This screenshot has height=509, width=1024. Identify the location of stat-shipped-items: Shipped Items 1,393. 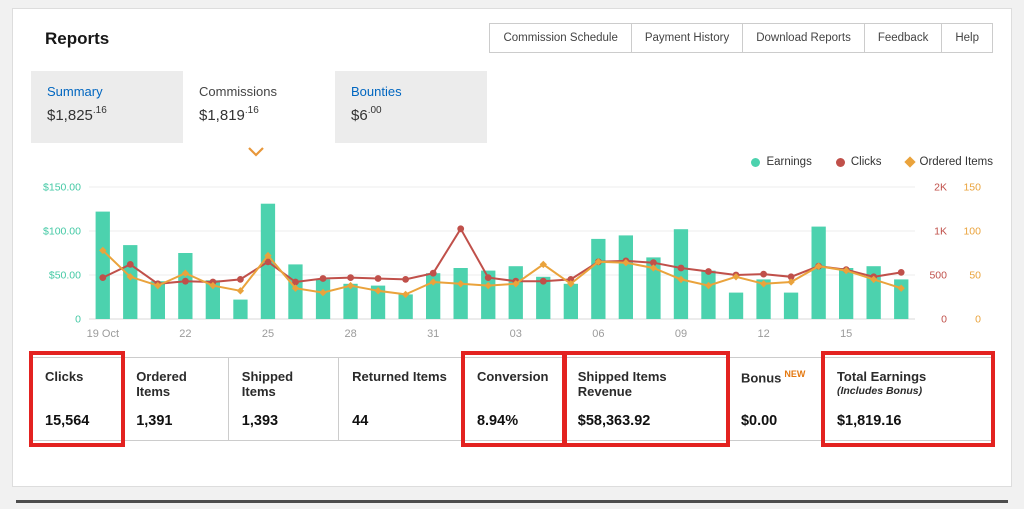
(284, 399).